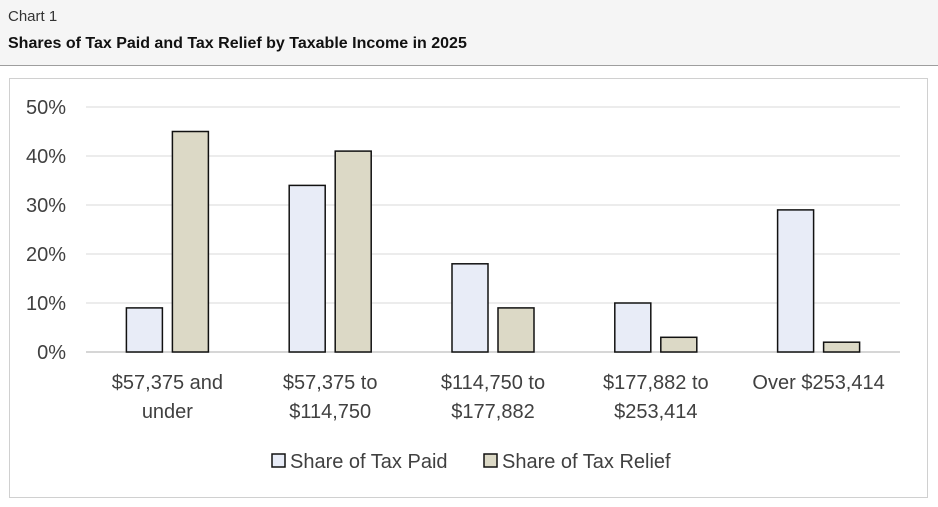  I want to click on y-axis-ticks: 0% 10% 20% 30% 40% 50%, so click(46, 230).